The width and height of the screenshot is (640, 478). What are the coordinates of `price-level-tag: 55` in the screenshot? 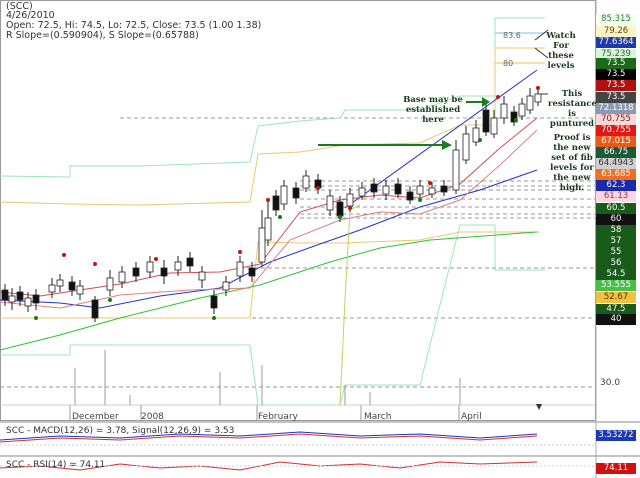 It's located at (616, 252).